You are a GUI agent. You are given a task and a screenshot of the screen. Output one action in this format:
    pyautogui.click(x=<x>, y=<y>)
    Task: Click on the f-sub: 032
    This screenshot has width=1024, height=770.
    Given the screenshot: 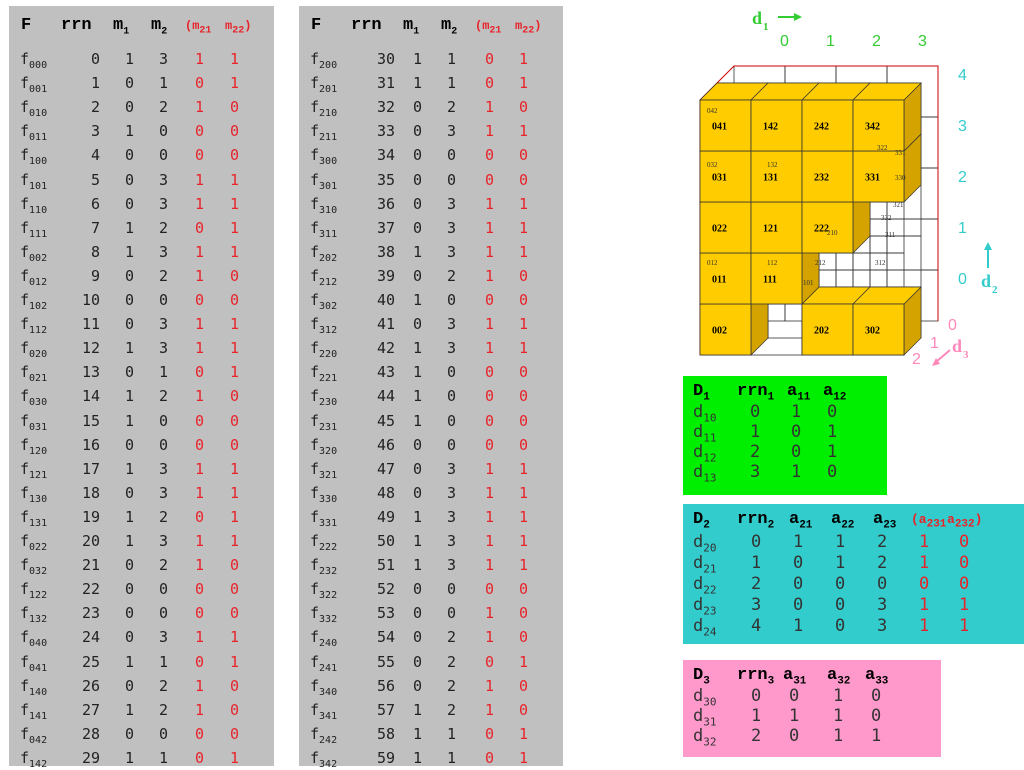 What is the action you would take?
    pyautogui.click(x=38, y=572)
    